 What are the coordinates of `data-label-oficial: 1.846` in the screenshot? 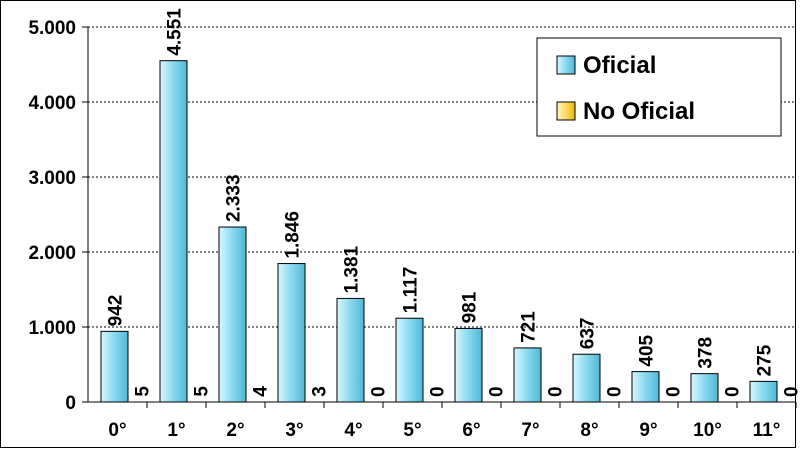 It's located at (293, 235).